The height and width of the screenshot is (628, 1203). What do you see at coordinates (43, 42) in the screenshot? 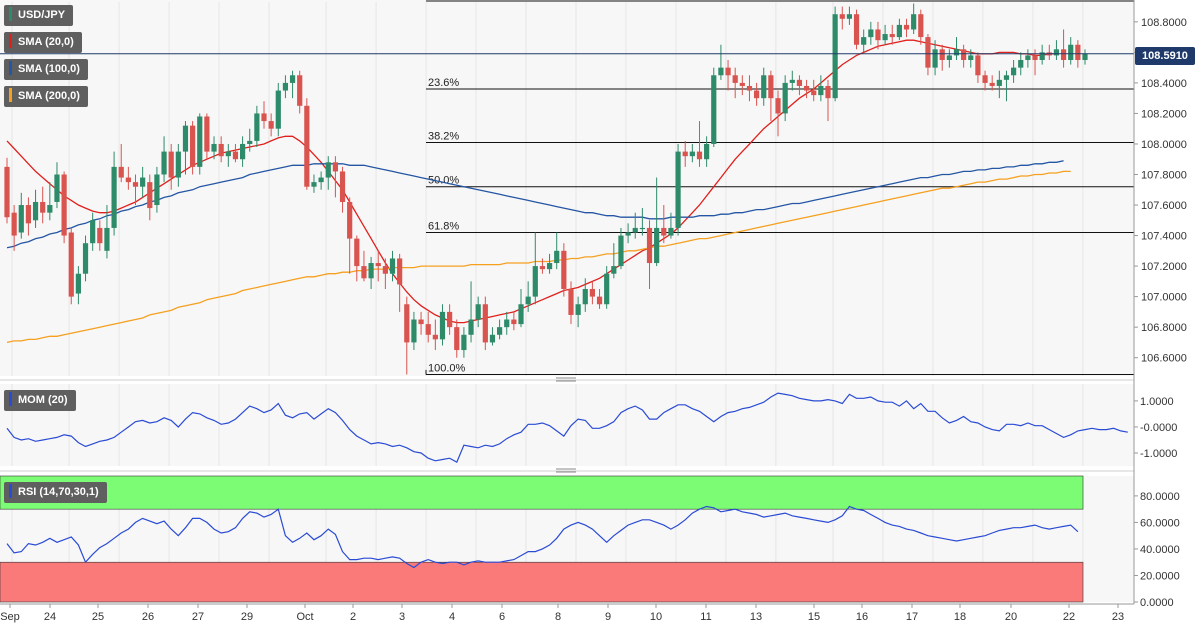
I see `sma20-legend: SMA (20,0)` at bounding box center [43, 42].